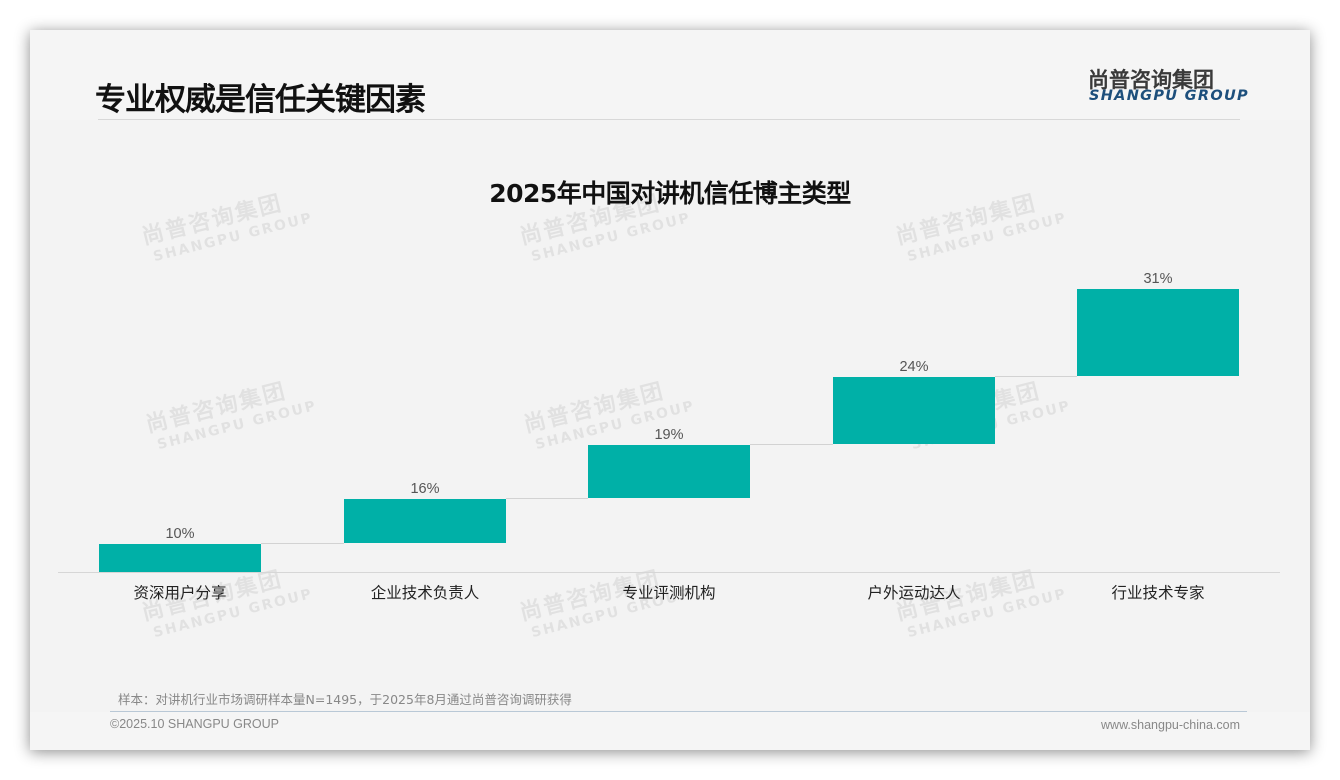 The width and height of the screenshot is (1340, 780). What do you see at coordinates (914, 593) in the screenshot?
I see `category-label: 户外运动达人` at bounding box center [914, 593].